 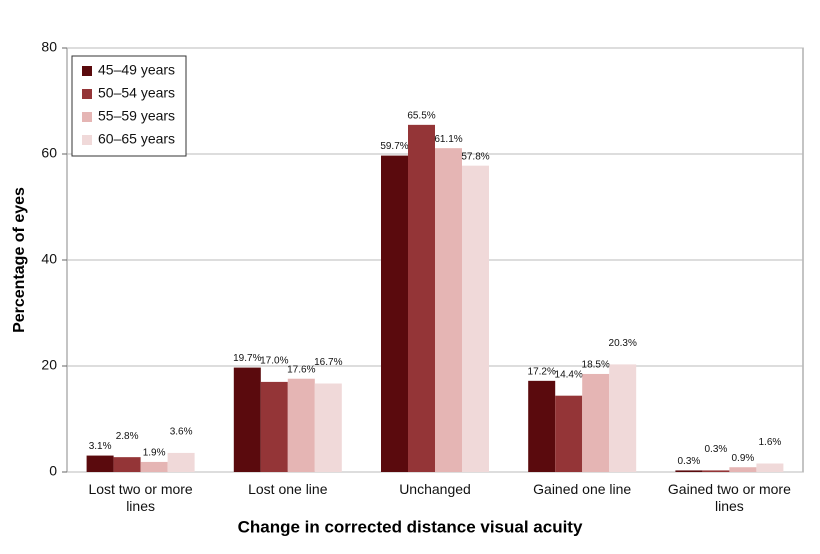 What do you see at coordinates (49, 153) in the screenshot?
I see `y-tick-label: 60` at bounding box center [49, 153].